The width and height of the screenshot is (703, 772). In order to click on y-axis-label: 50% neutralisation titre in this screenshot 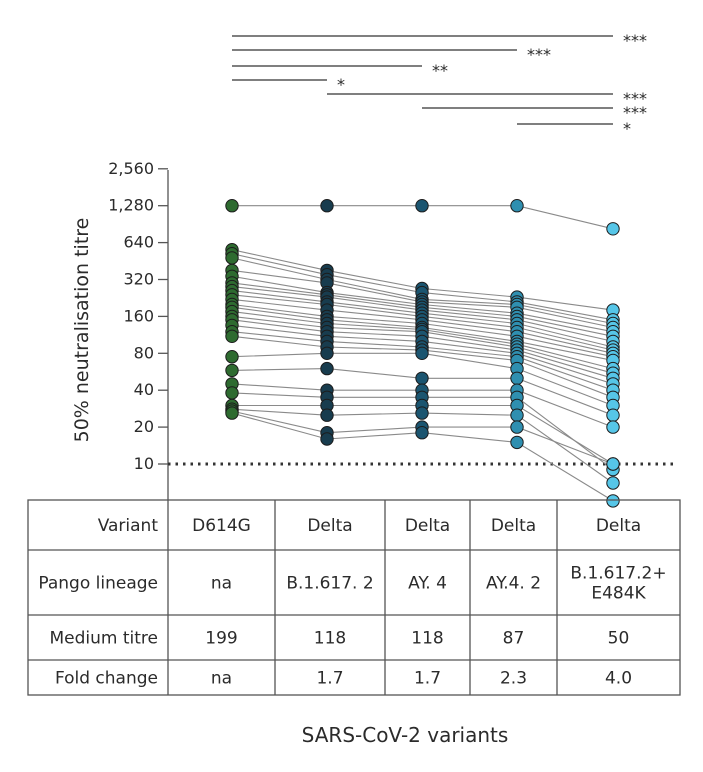, I will do `click(82, 330)`.